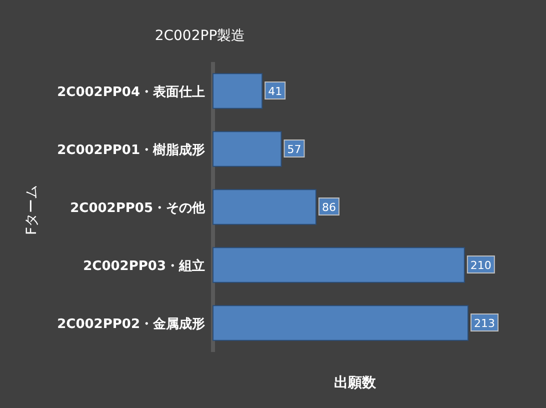 The image size is (546, 408). What do you see at coordinates (131, 150) in the screenshot?
I see `y-tick-label: 2C002PP01・樹脂成形` at bounding box center [131, 150].